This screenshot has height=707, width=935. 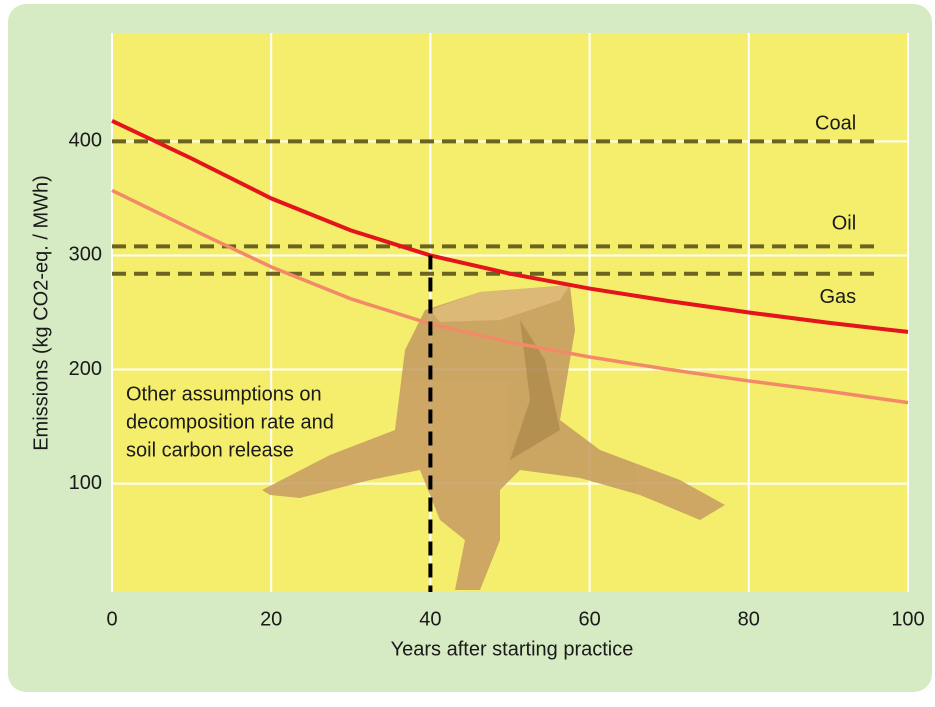 What do you see at coordinates (837, 297) in the screenshot?
I see `reference-label: Gas` at bounding box center [837, 297].